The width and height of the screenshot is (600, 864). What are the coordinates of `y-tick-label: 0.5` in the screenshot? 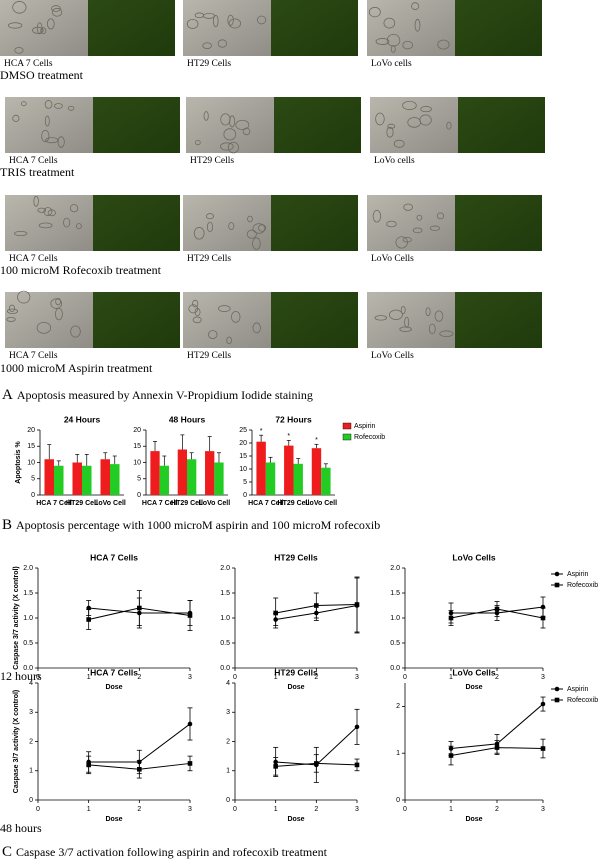 It's located at (395, 643).